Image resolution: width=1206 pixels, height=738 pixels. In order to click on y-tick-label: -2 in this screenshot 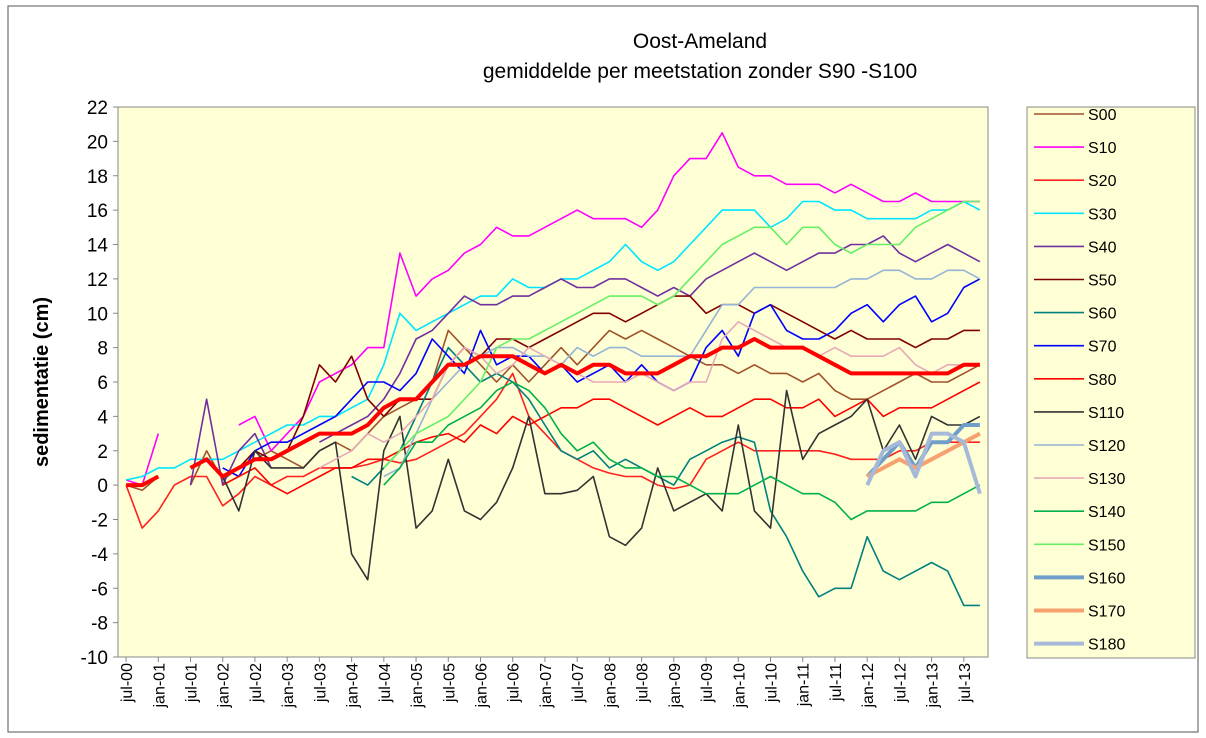, I will do `click(99, 521)`.